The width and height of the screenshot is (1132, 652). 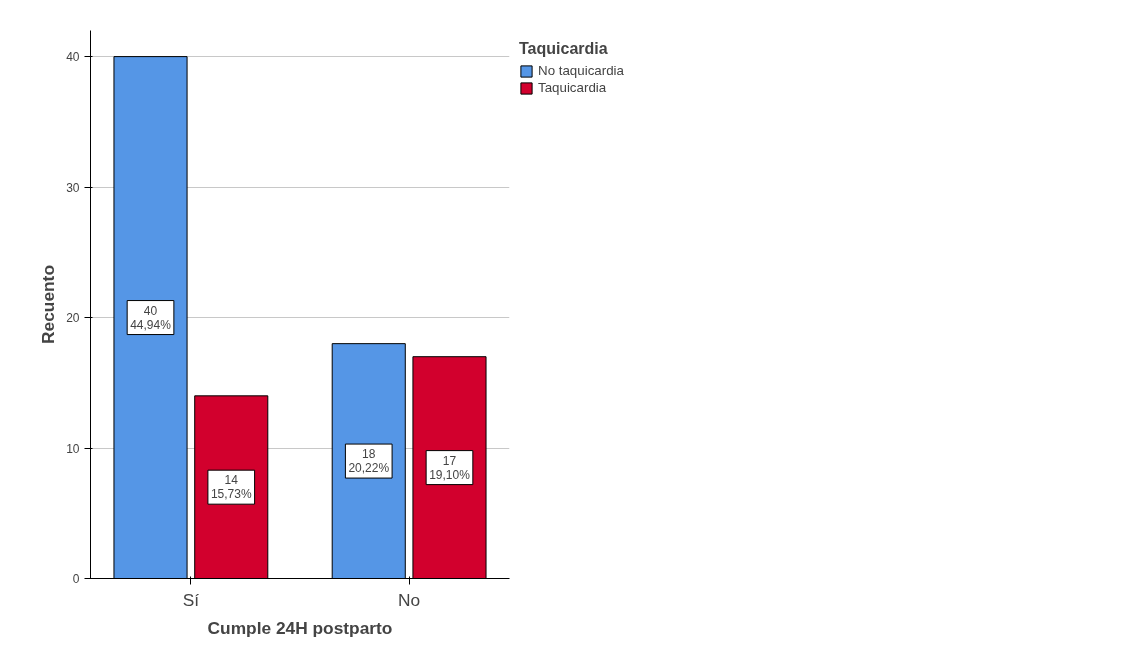 I want to click on y-tick-label: 30, so click(x=73, y=187).